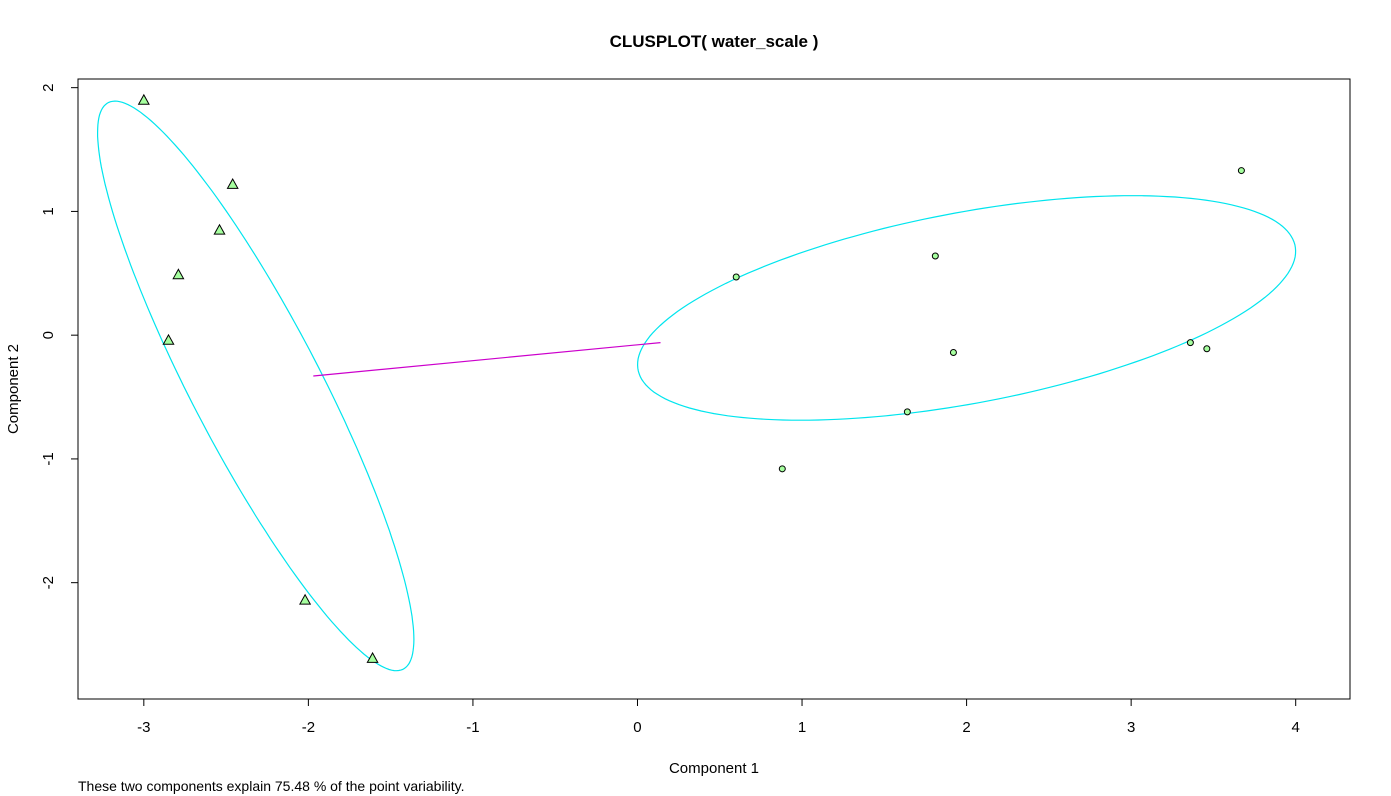 The height and width of the screenshot is (796, 1391). Describe the element at coordinates (1296, 727) in the screenshot. I see `x-tick-label: 4` at that location.